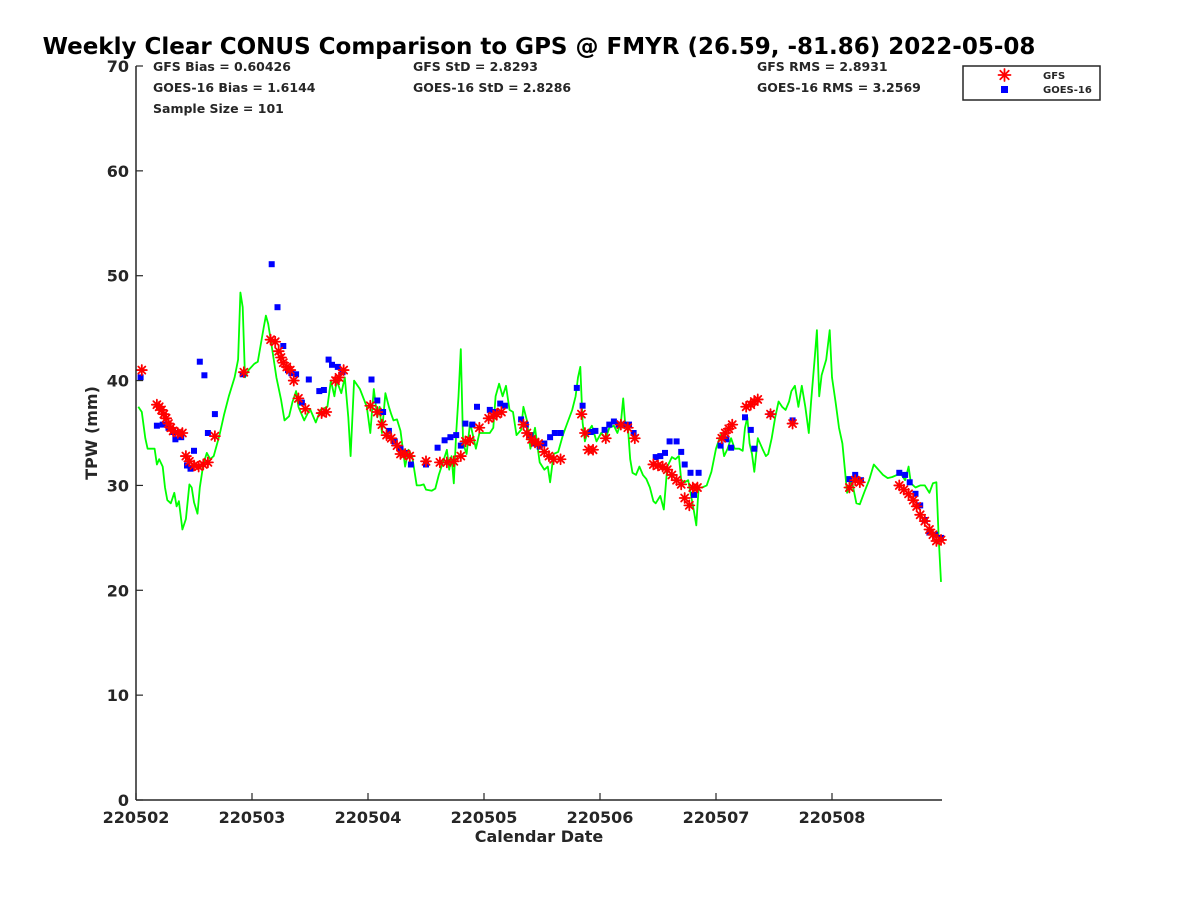 The width and height of the screenshot is (1200, 900). I want to click on legend-gfs-label: GFS, so click(1054, 76).